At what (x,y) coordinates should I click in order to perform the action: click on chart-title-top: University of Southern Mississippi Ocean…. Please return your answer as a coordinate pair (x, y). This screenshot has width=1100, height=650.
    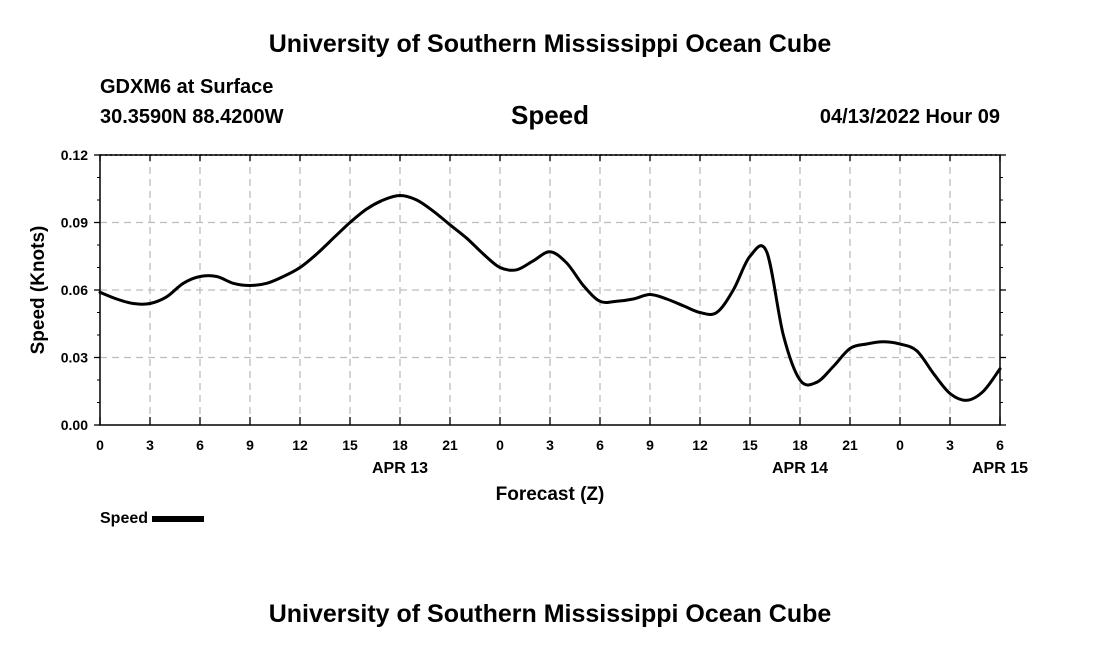
    Looking at the image, I should click on (550, 44).